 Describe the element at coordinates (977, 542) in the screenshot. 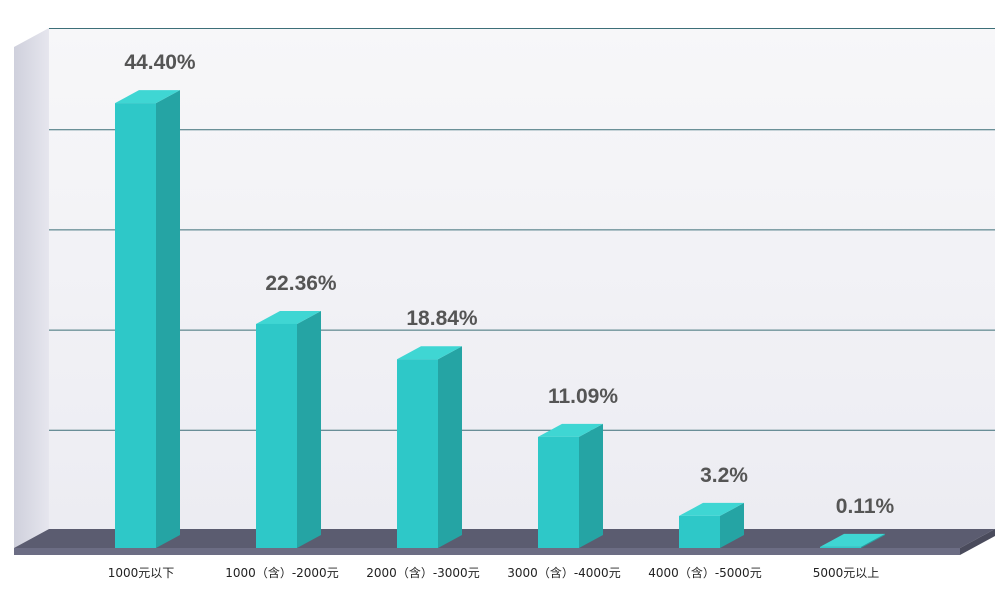

I see `floor-side` at that location.